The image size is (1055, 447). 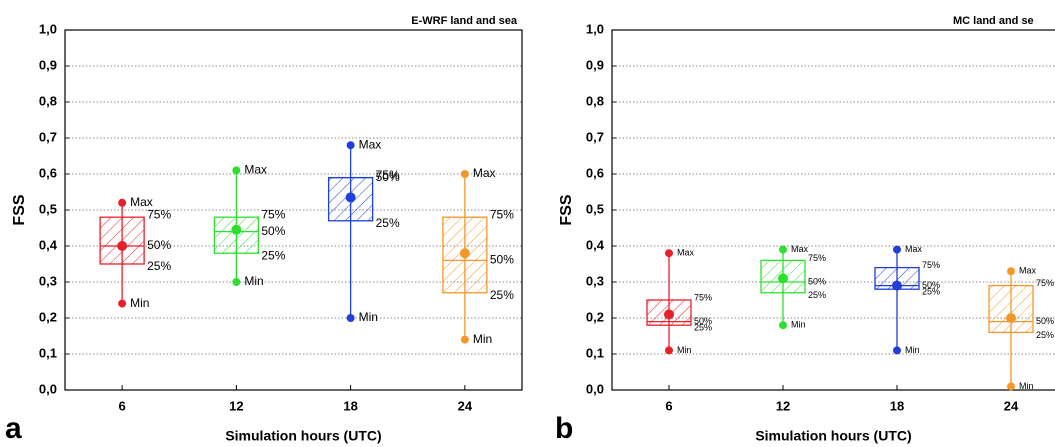 I want to click on panel-label: b, so click(x=564, y=428).